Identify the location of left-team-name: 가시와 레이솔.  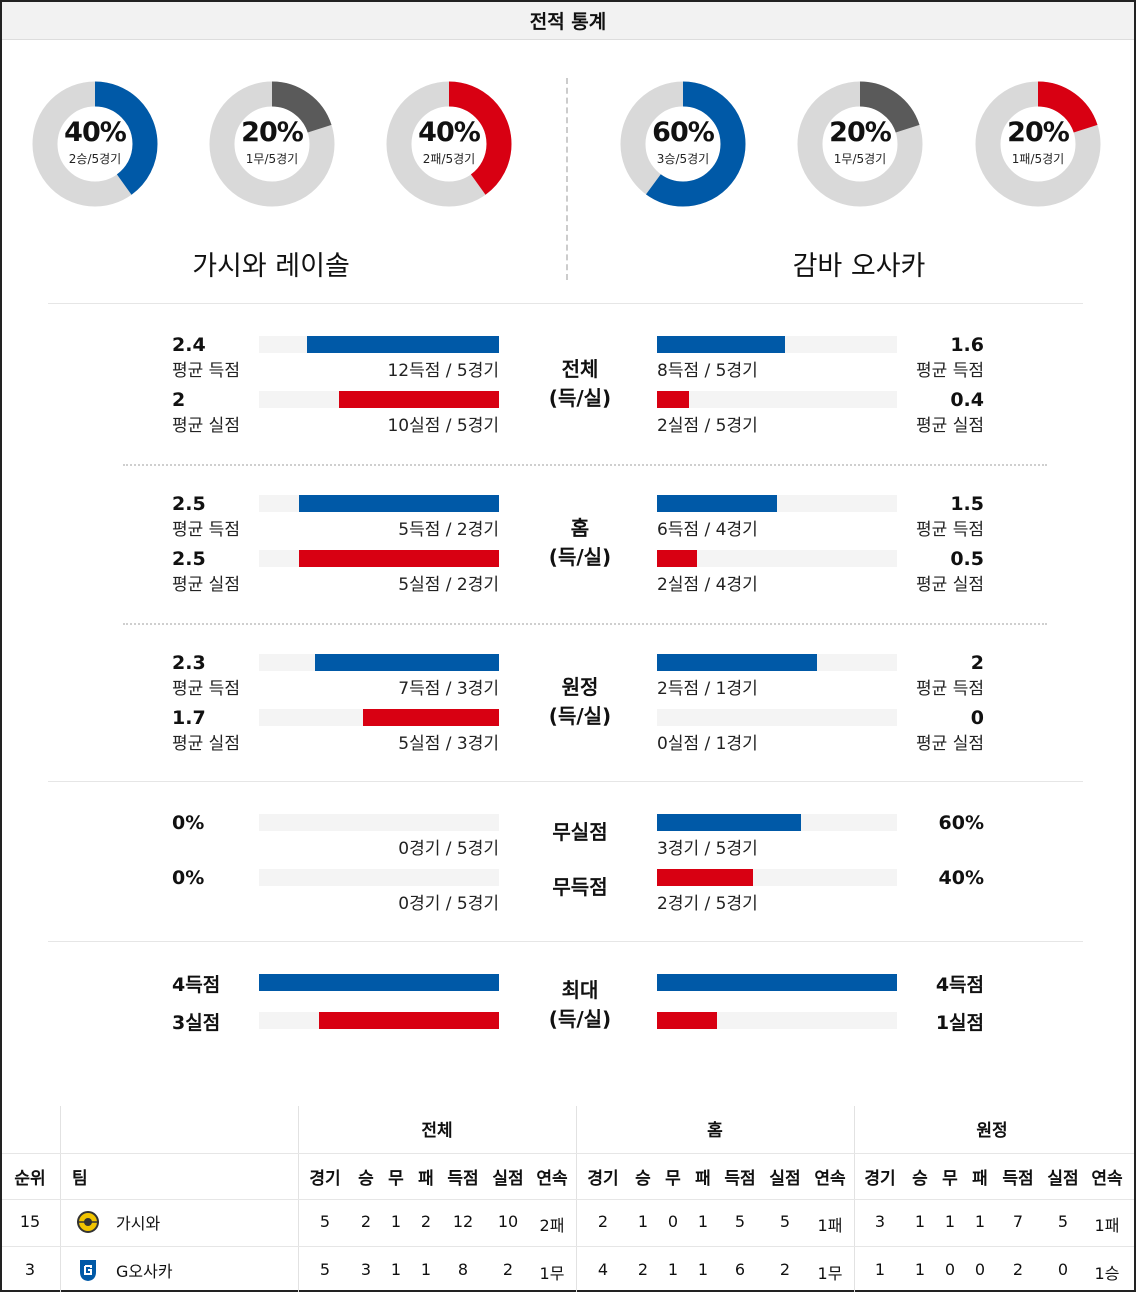
(271, 266).